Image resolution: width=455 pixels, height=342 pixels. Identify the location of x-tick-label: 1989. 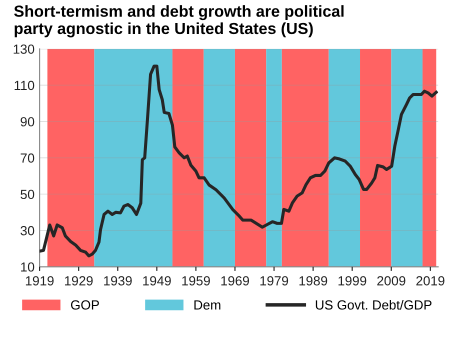
(313, 281).